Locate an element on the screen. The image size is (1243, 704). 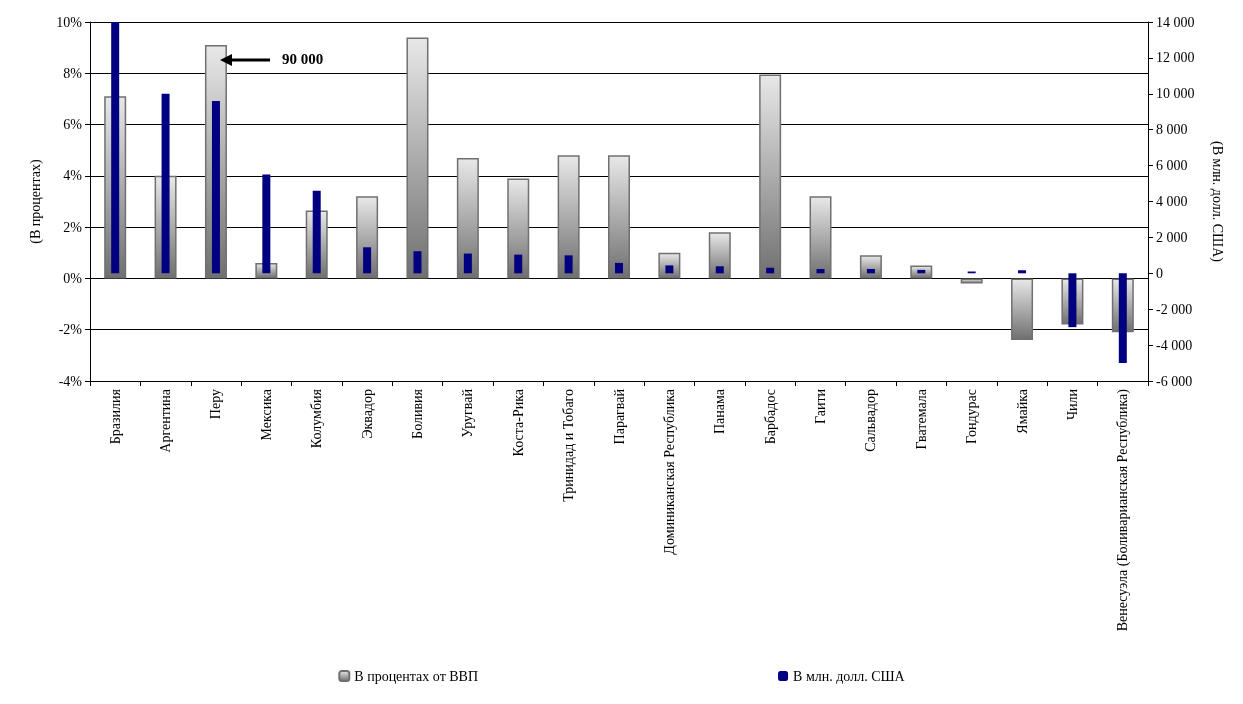
x-tick-label: Парагвай is located at coordinates (619, 416).